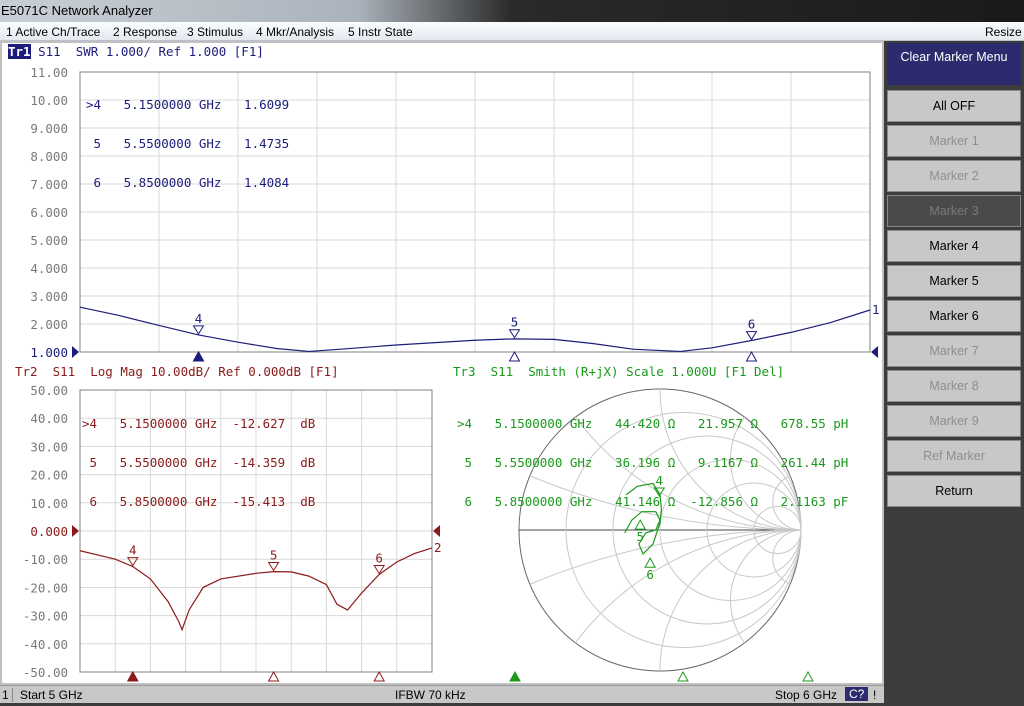  What do you see at coordinates (380, 32) in the screenshot?
I see `menu-instr-state: 5 Instr State` at bounding box center [380, 32].